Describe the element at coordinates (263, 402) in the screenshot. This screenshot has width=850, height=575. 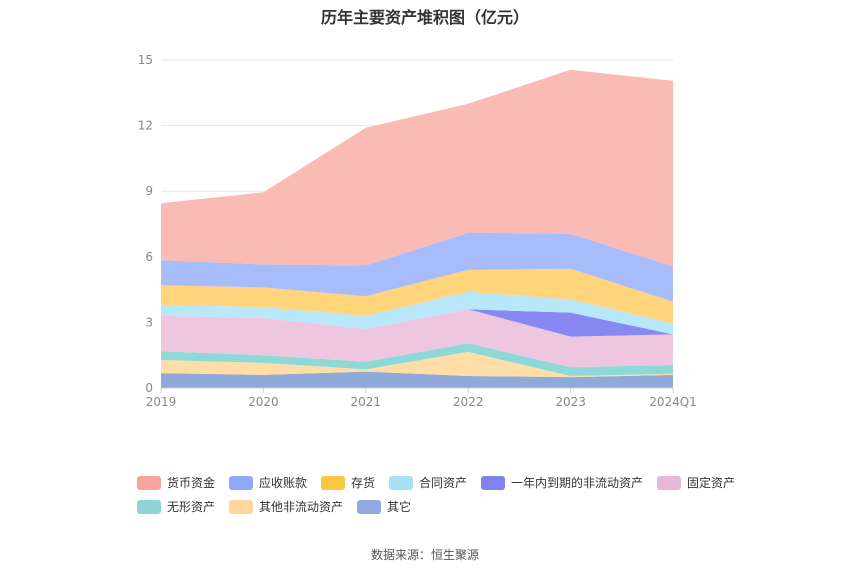
I see `x-tick-label: 2020` at that location.